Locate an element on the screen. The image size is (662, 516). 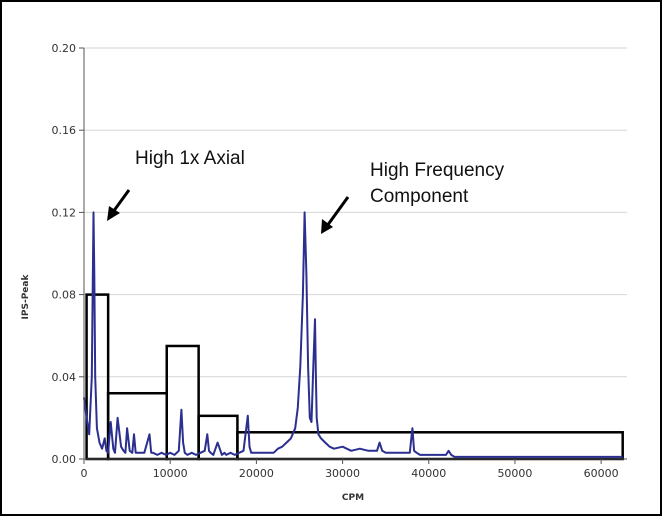
x-tick-label: 60000 is located at coordinates (601, 473).